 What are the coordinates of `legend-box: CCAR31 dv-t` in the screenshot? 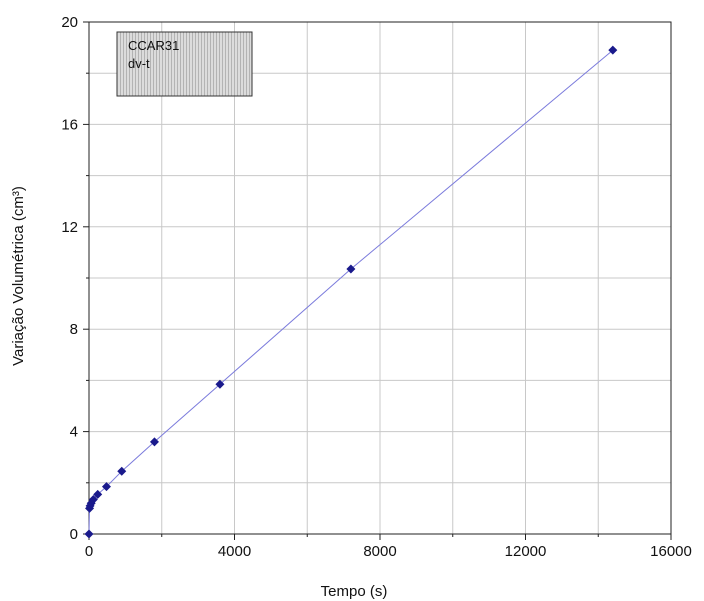 It's located at (184, 64).